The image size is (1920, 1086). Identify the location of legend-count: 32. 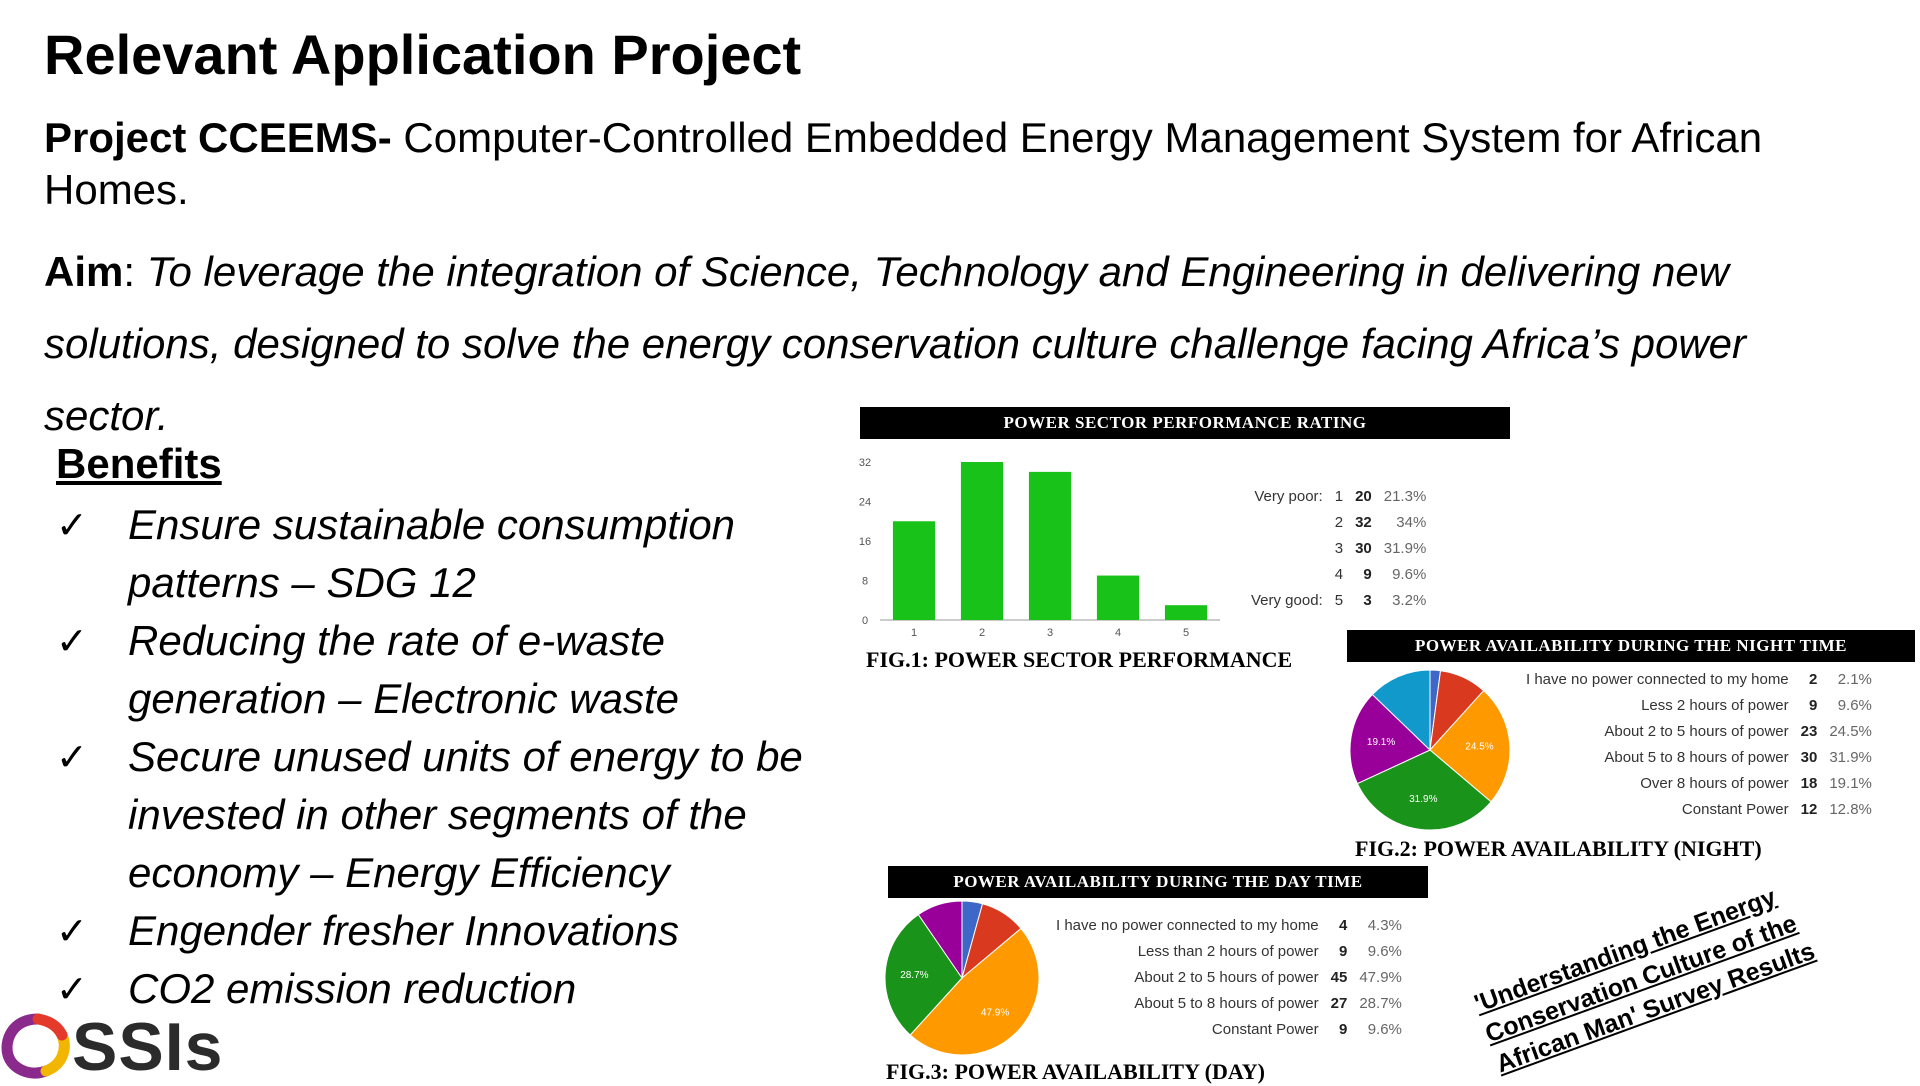
(1363, 522).